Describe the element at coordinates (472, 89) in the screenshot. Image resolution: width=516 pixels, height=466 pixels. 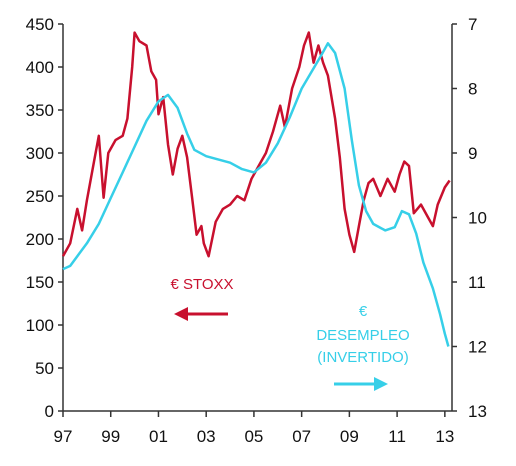
I see `right-tick-label: 8` at that location.